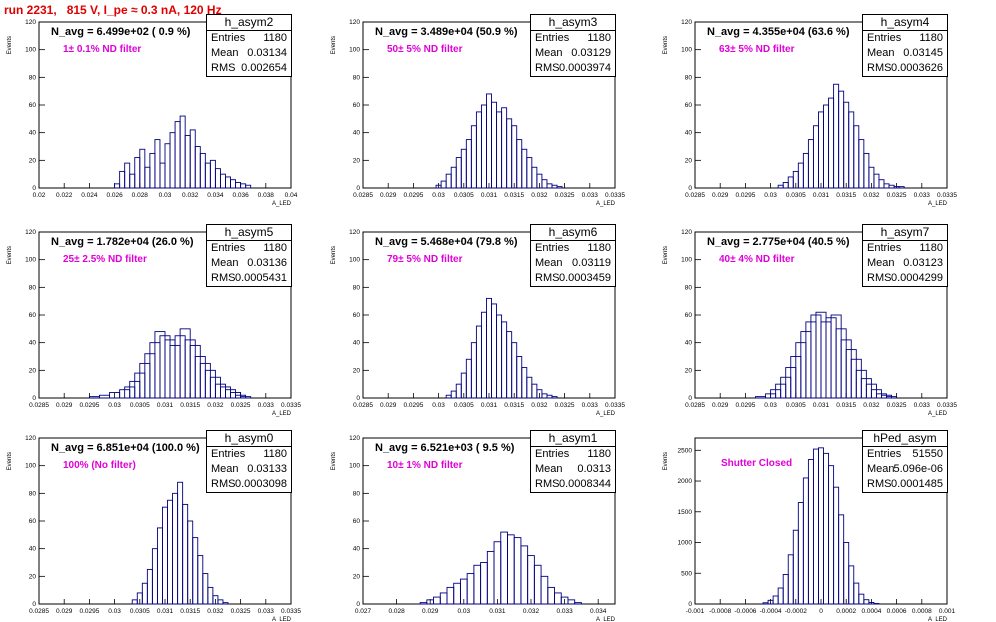  Describe the element at coordinates (695, 405) in the screenshot. I see `x-tick-label: 0.0285` at that location.